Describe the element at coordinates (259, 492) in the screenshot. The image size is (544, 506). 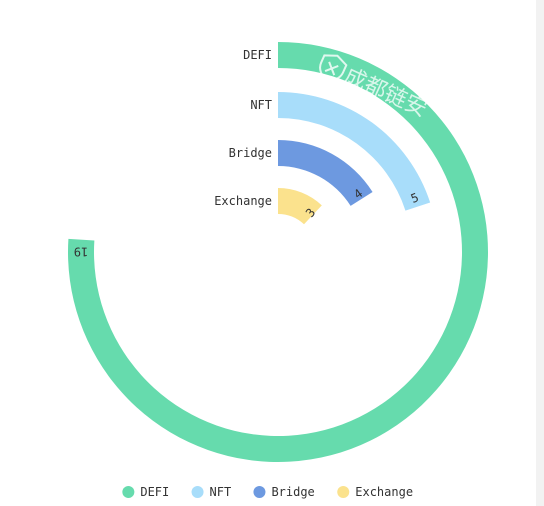
I see `legend-marker-bridge` at that location.